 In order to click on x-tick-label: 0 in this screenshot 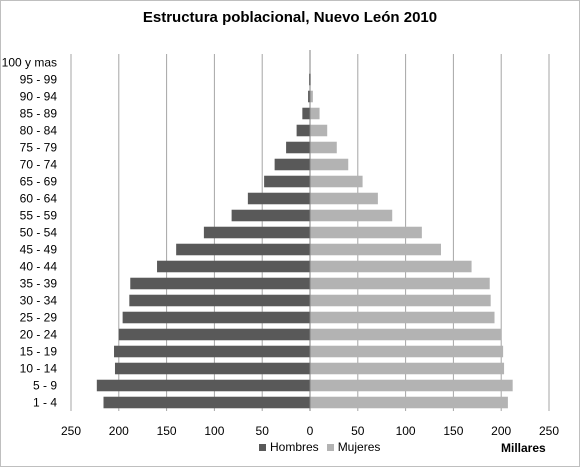, I will do `click(310, 431)`.